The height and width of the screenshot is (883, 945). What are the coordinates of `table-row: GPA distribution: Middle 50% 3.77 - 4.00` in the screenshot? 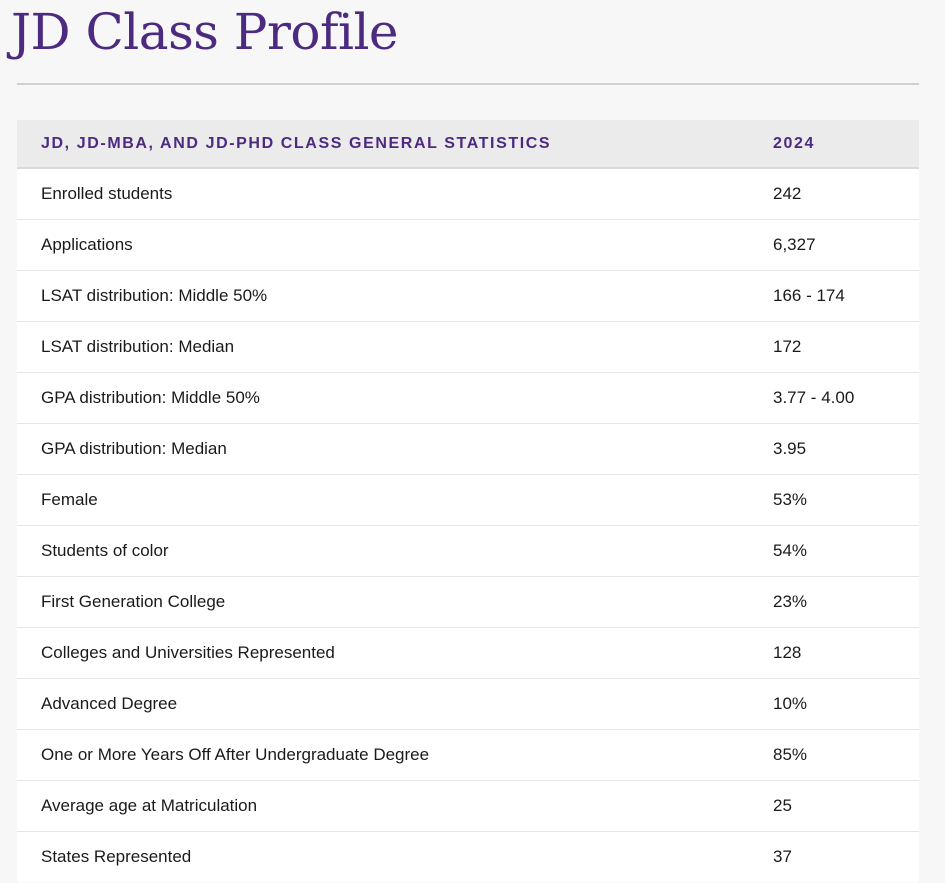 It's located at (468, 398).